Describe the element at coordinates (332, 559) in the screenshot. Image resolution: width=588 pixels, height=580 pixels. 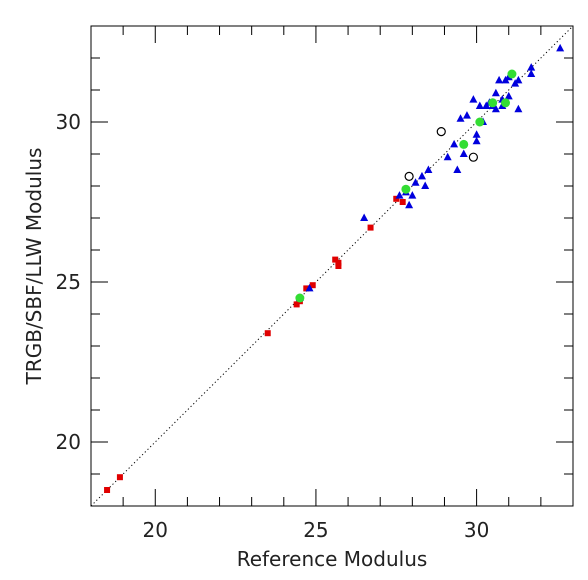
I see `x-axis-label: Reference Modulus` at that location.